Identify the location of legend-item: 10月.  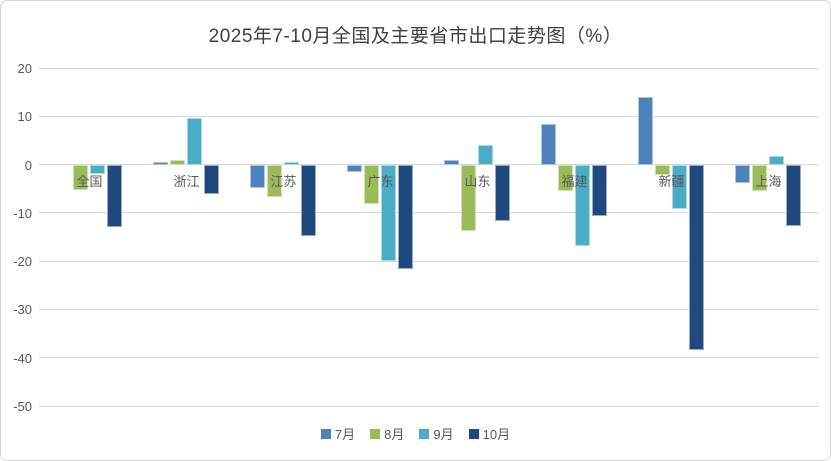
(489, 433).